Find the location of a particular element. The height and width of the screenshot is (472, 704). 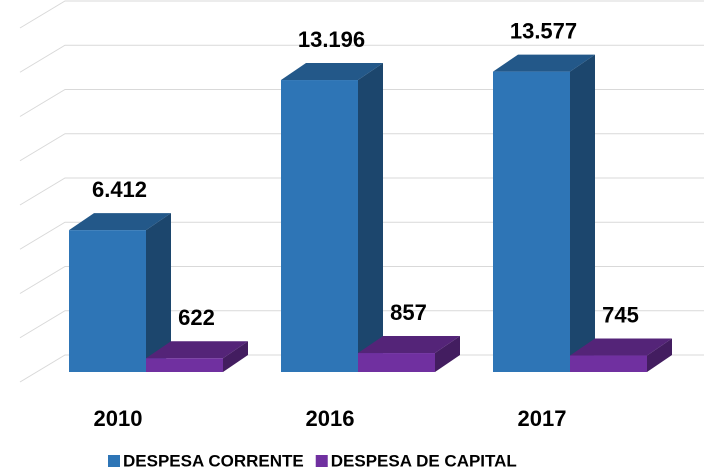

x-tick-label: 2016 is located at coordinates (330, 418).